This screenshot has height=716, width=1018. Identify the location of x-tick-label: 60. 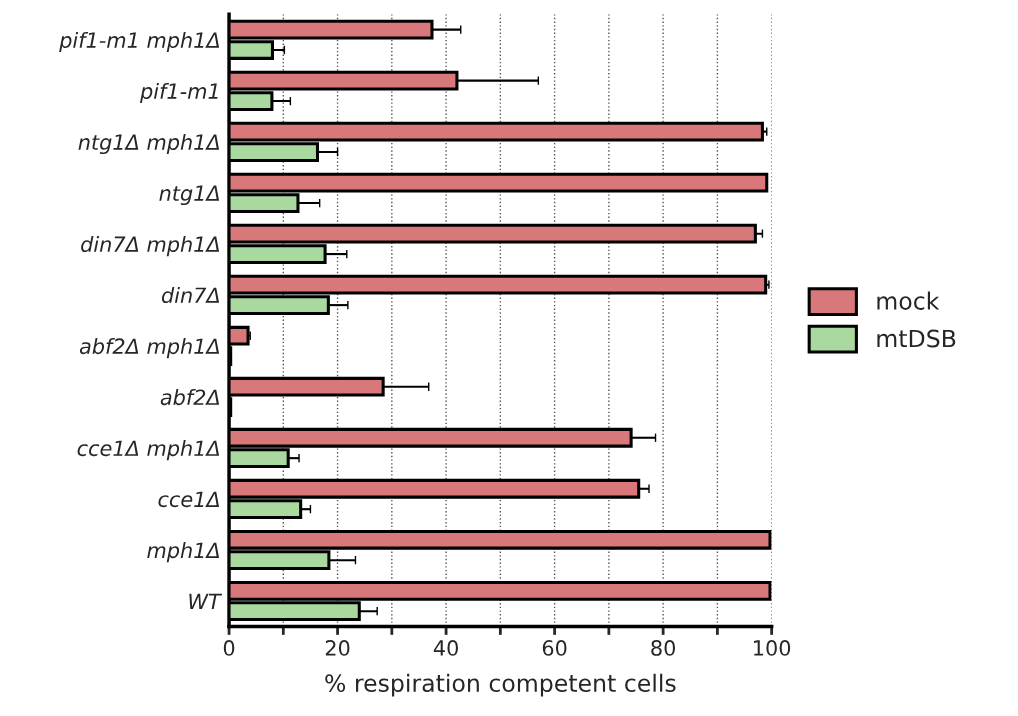
(554, 648).